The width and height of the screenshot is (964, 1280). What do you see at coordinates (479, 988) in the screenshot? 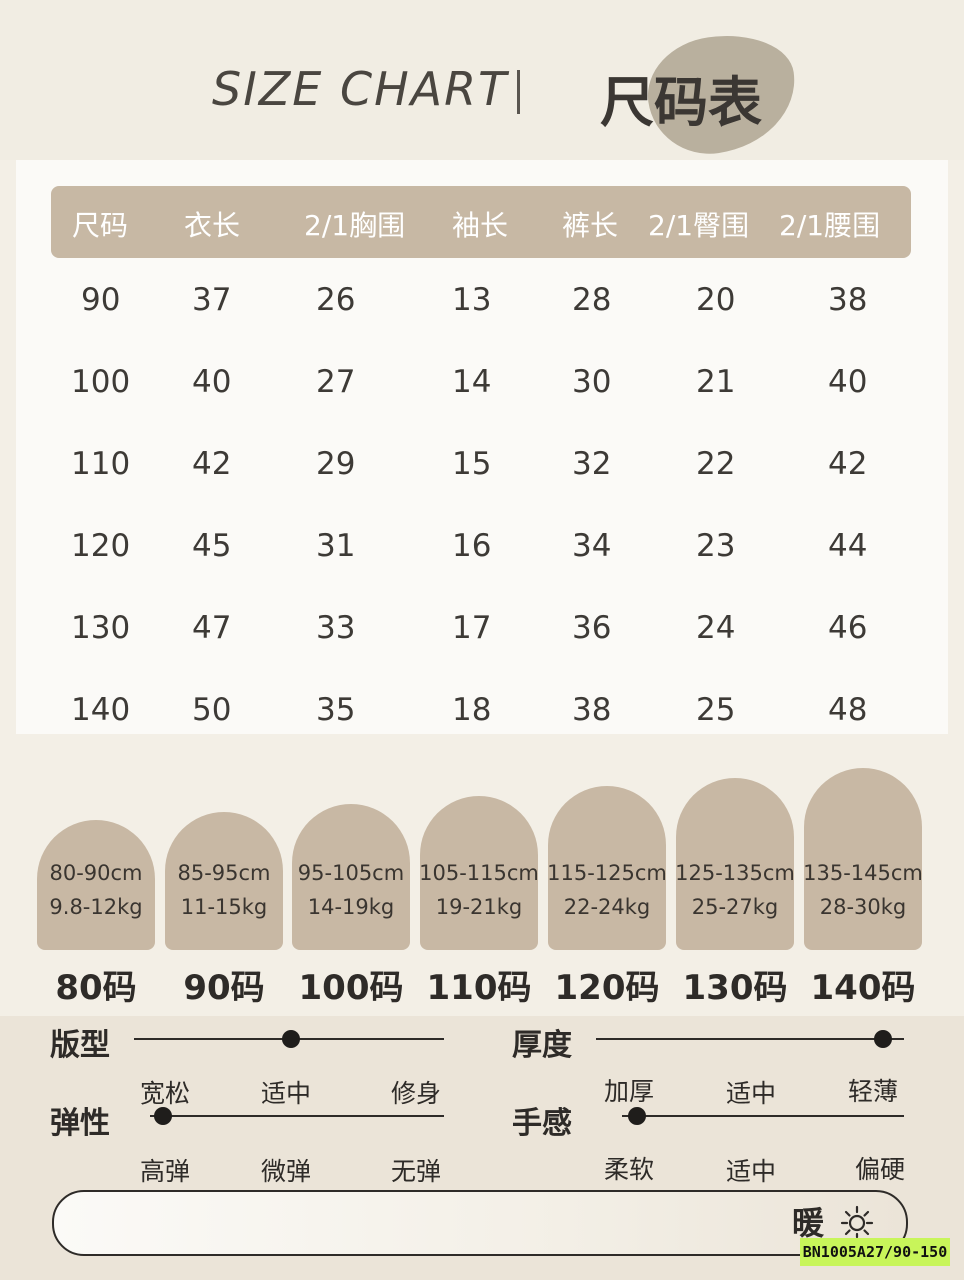
I see `size-label: 110码` at bounding box center [479, 988].